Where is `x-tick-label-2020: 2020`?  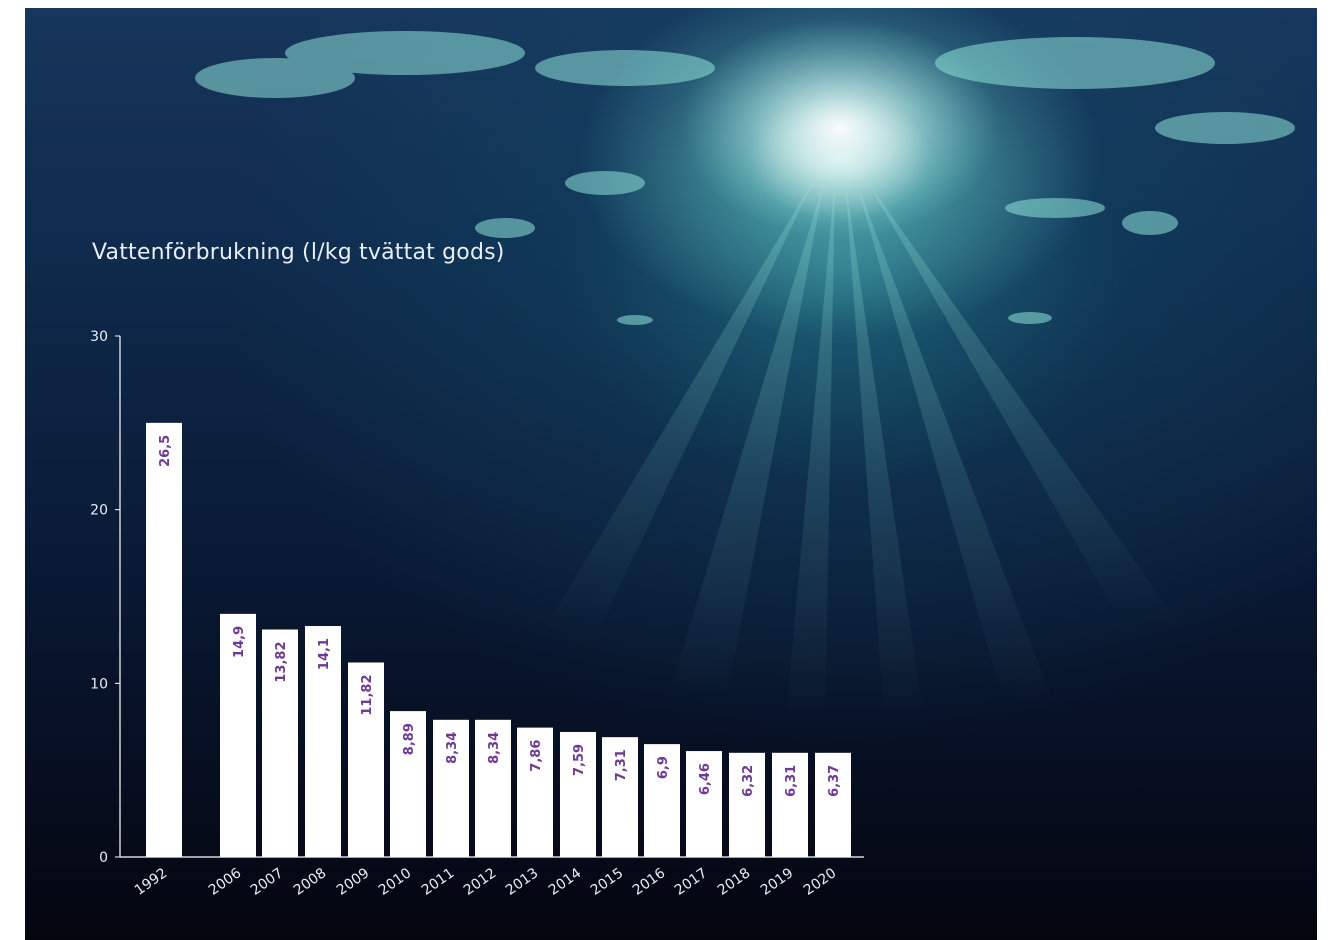
x-tick-label-2020: 2020 is located at coordinates (820, 882).